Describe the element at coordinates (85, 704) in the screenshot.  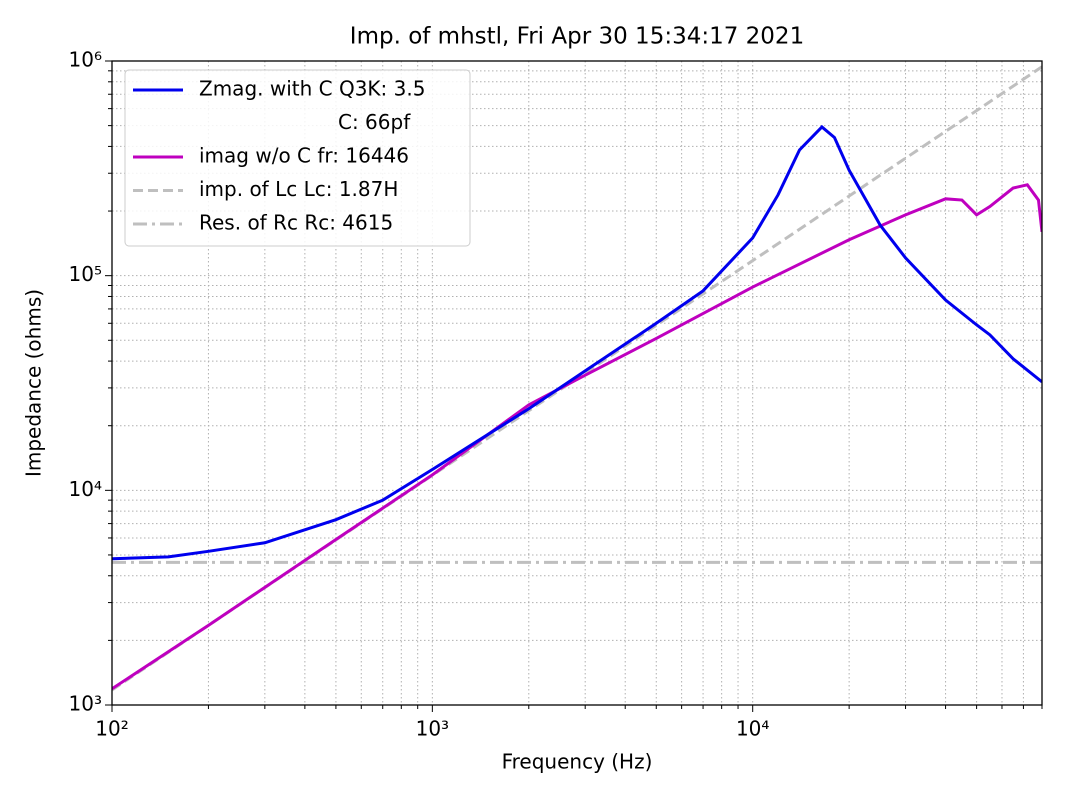
I see `y-tick-label: 10³` at that location.